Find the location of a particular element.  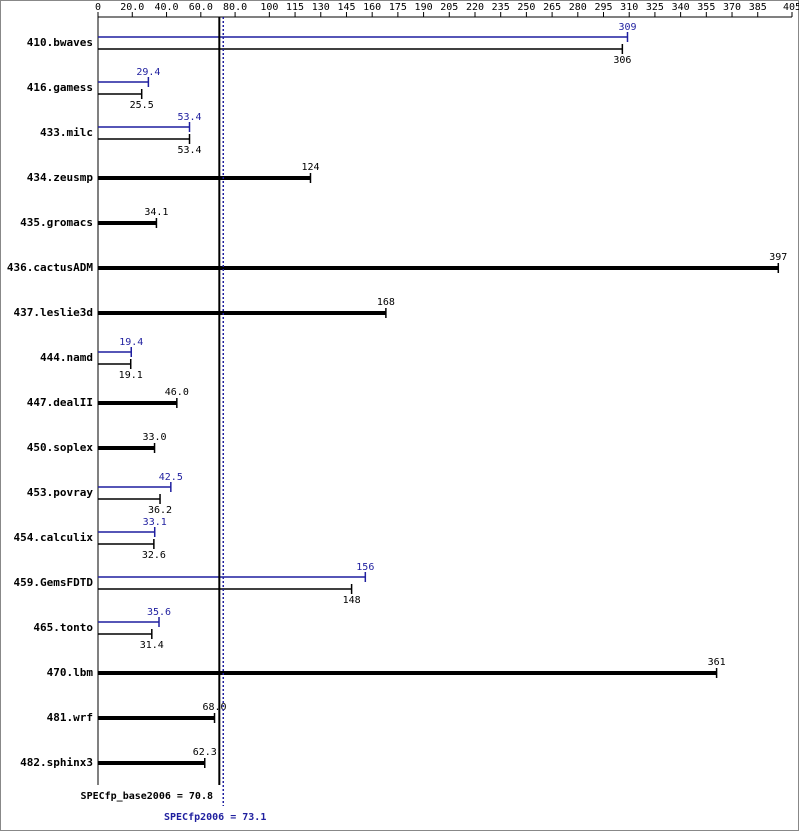

value-label: 36.2 is located at coordinates (160, 510).